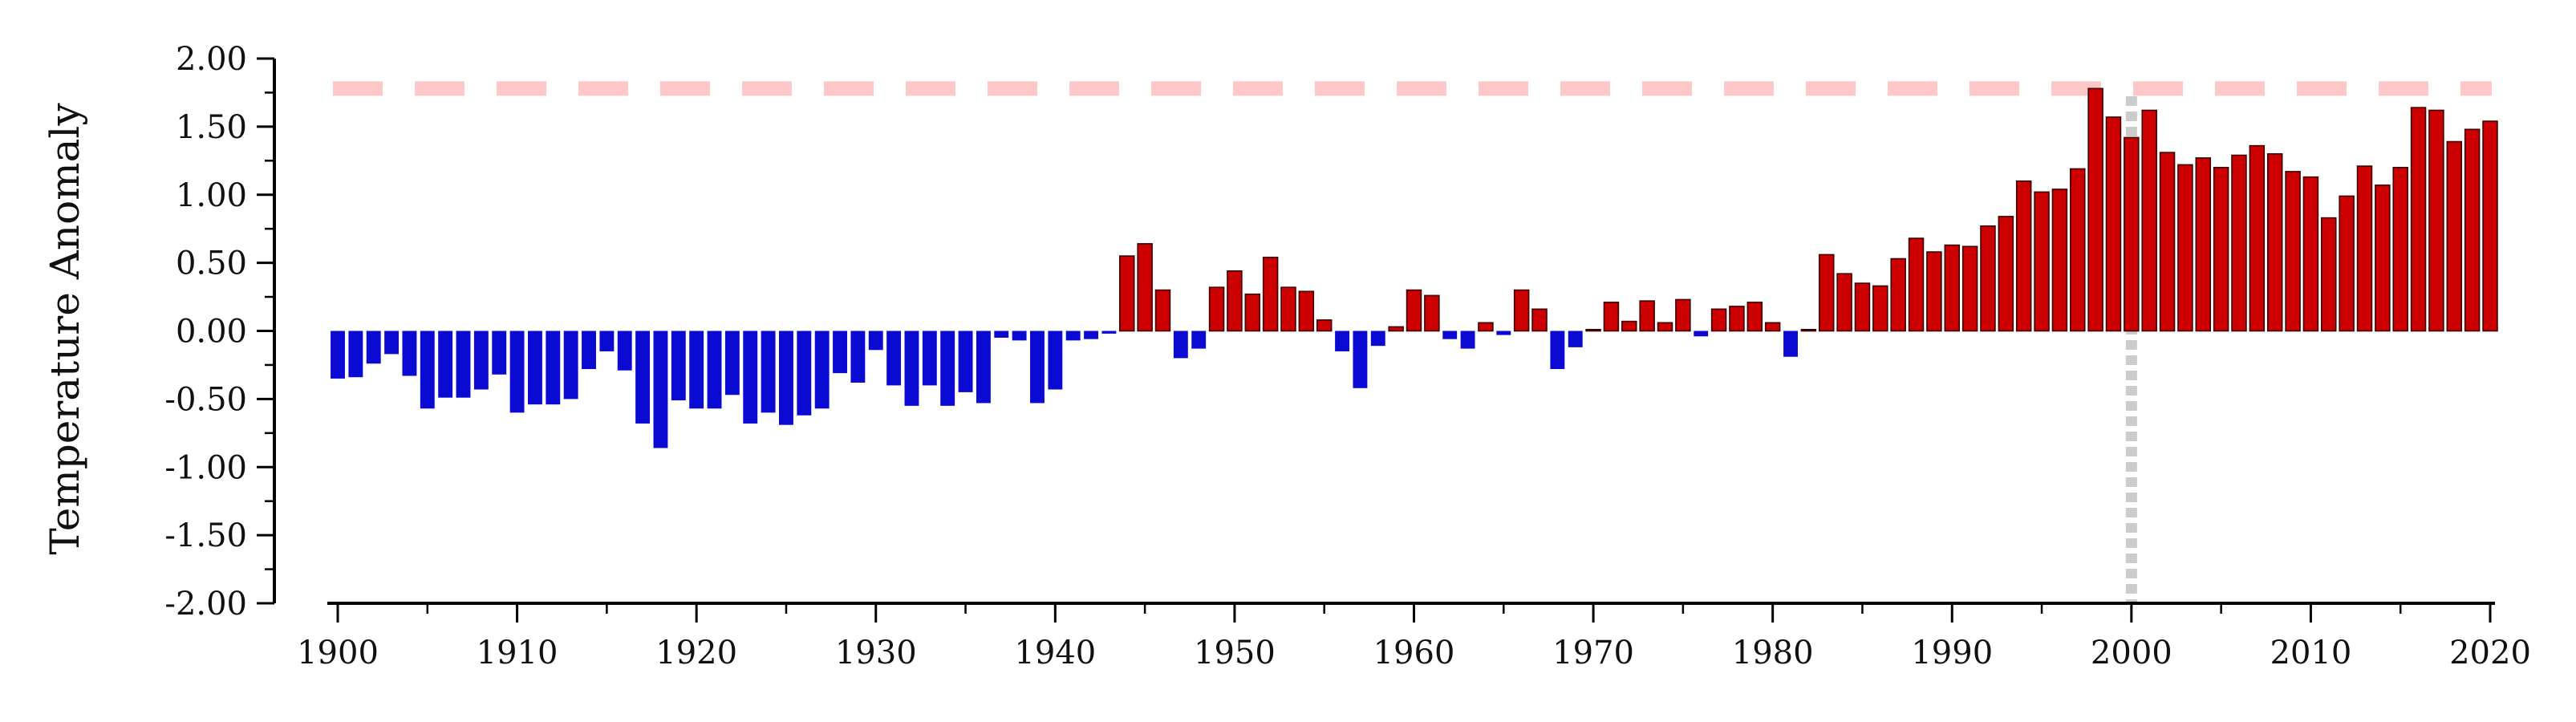  What do you see at coordinates (1235, 301) in the screenshot?
I see `bar-1950` at bounding box center [1235, 301].